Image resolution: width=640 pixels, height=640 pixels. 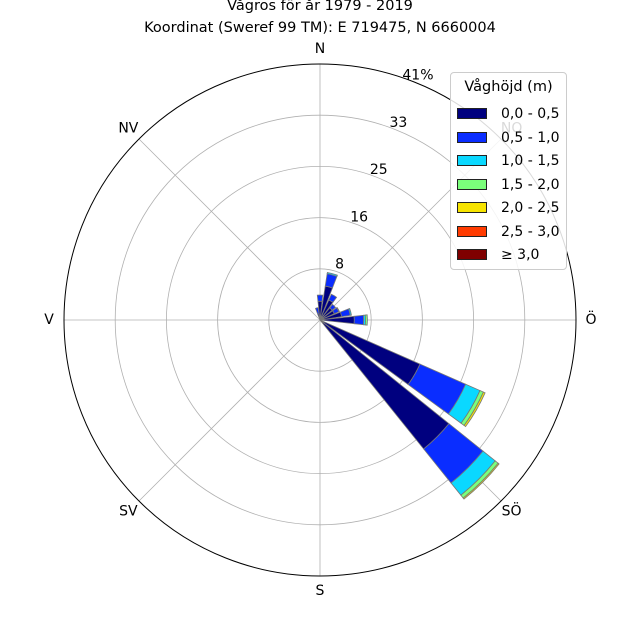 I want to click on legend-item: 2,0 - 2,5, so click(x=511, y=208).